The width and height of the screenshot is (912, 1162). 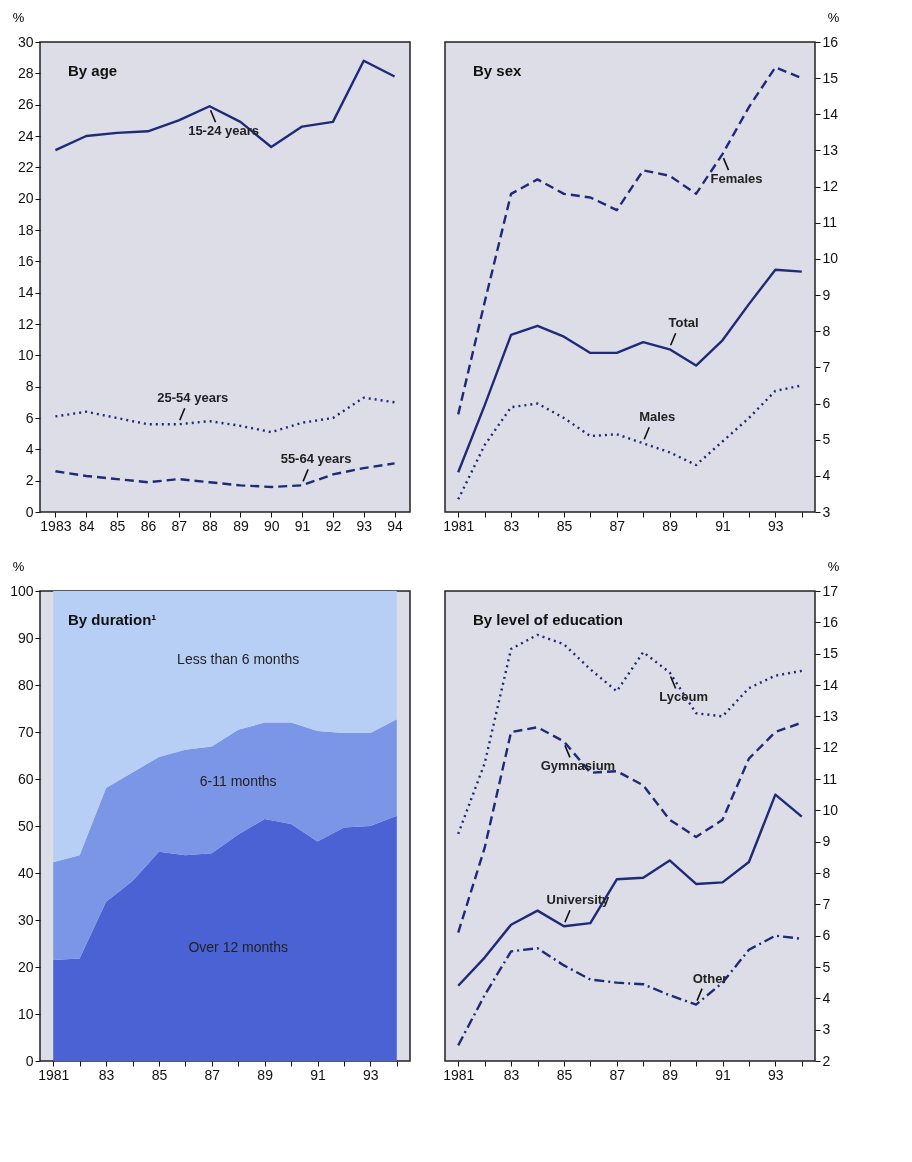 What do you see at coordinates (25, 260) in the screenshot?
I see `y-tick-label: 16` at bounding box center [25, 260].